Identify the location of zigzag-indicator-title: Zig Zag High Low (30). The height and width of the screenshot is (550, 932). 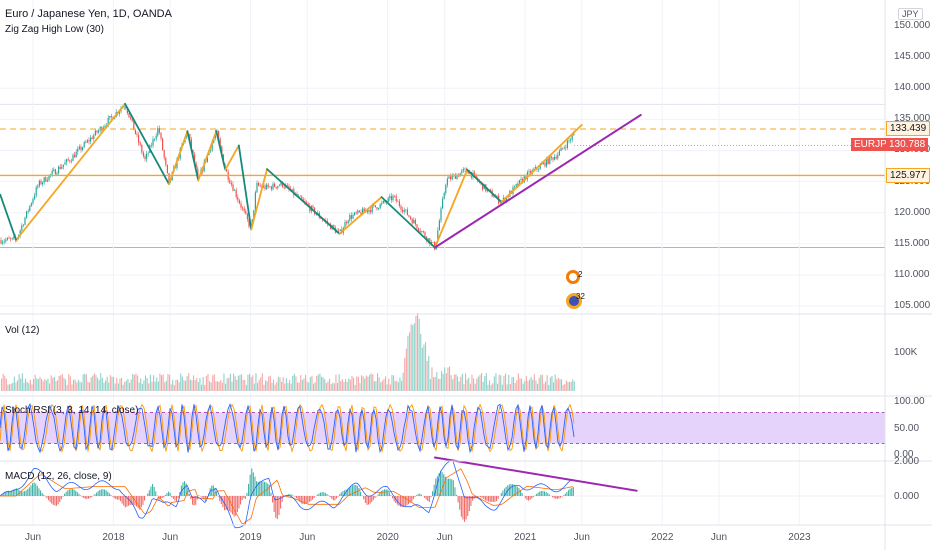
(54, 29).